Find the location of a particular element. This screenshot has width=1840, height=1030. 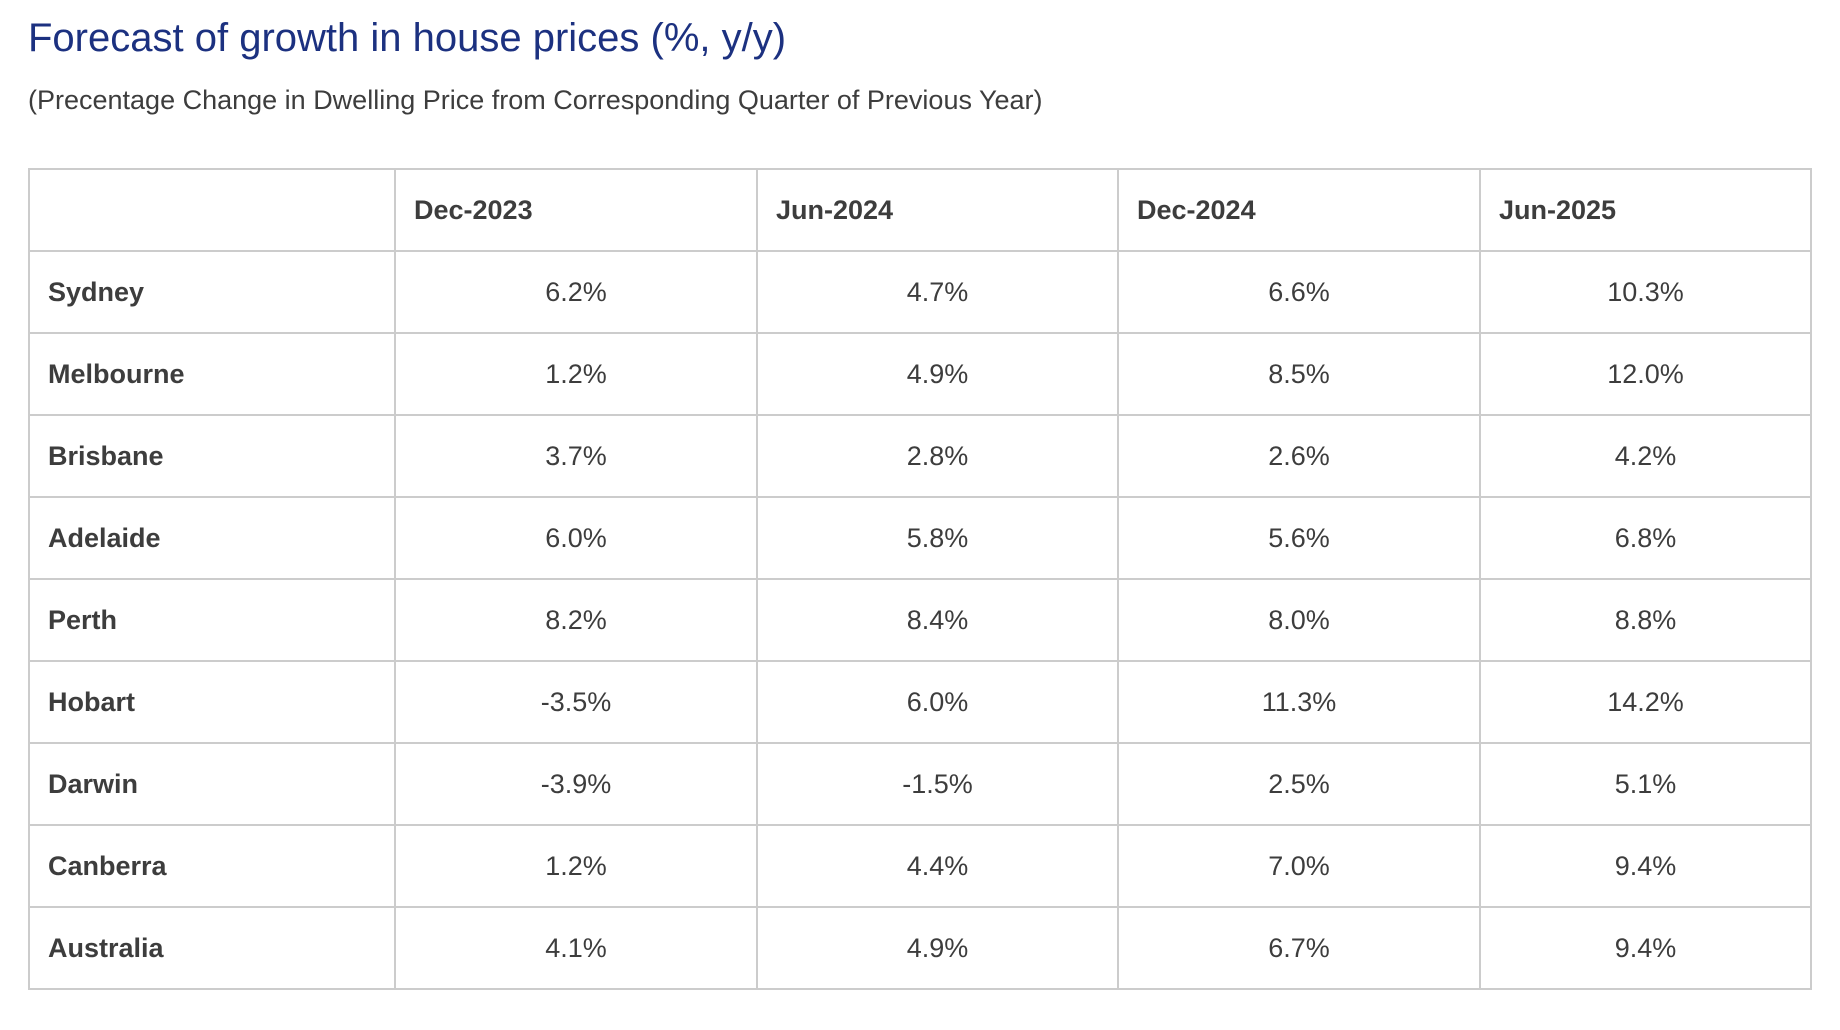

value-cell: 4.1% is located at coordinates (576, 948).